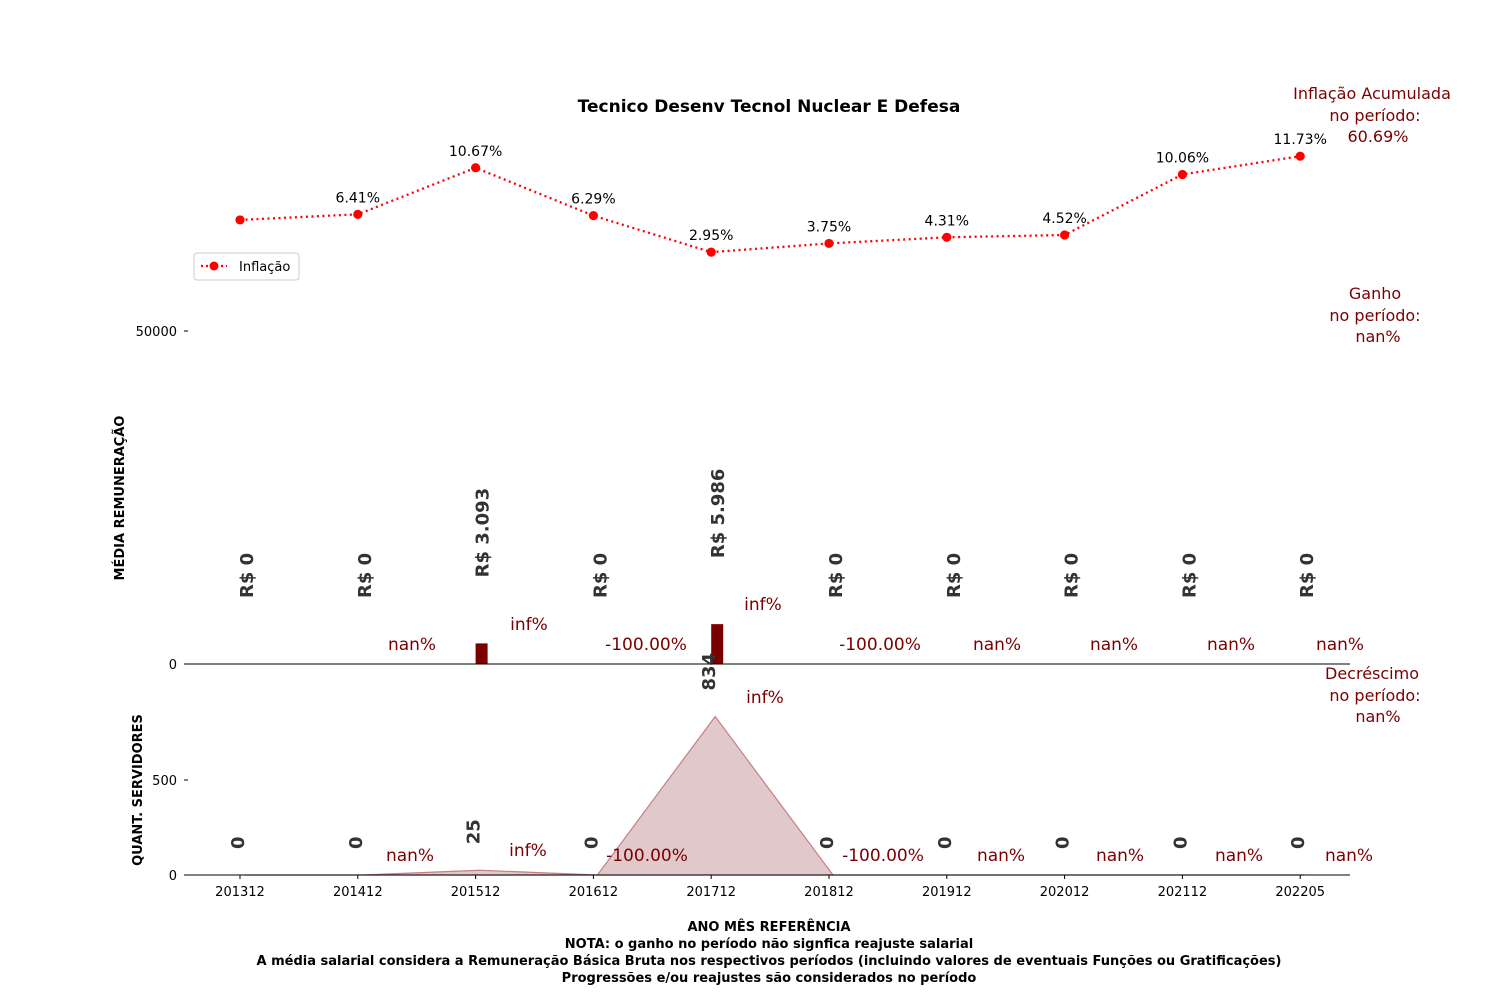 The height and width of the screenshot is (1004, 1500). Describe the element at coordinates (1372, 93) in the screenshot. I see `side-note-inflation-line1: Inflação Acumulada` at that location.